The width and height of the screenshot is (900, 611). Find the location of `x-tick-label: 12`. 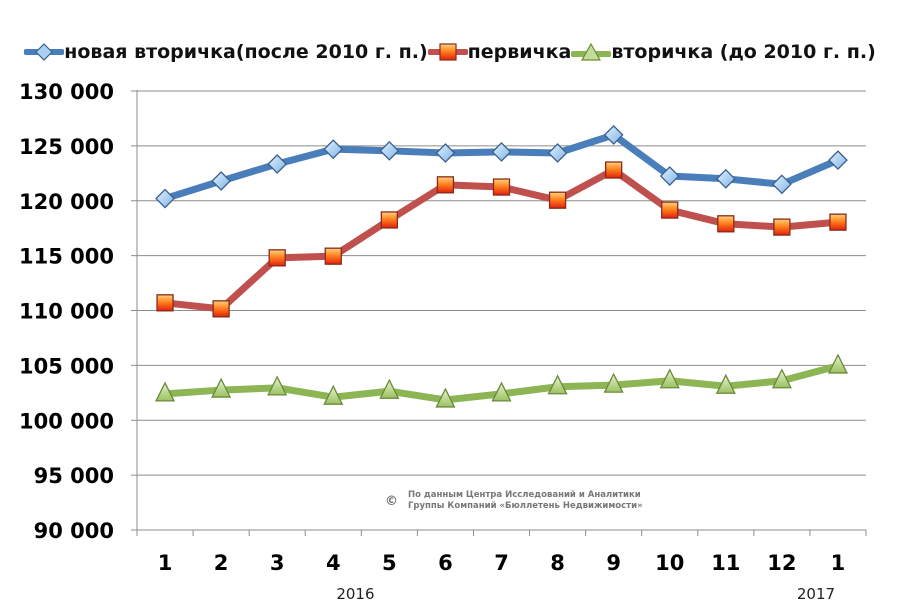

x-tick-label: 12 is located at coordinates (781, 563).